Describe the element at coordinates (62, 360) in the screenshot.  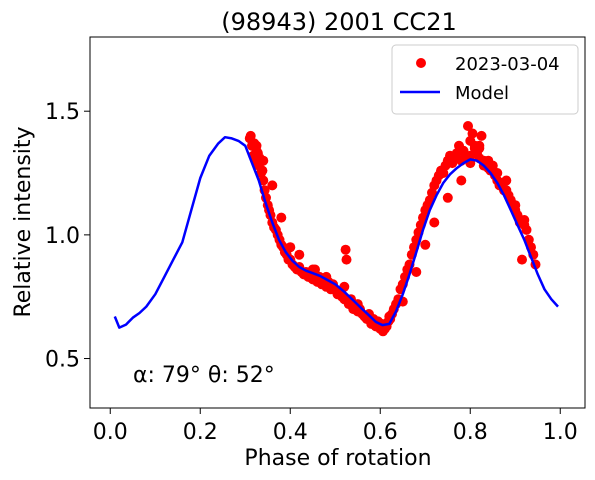
I see `y-tick-label: 0.5` at that location.